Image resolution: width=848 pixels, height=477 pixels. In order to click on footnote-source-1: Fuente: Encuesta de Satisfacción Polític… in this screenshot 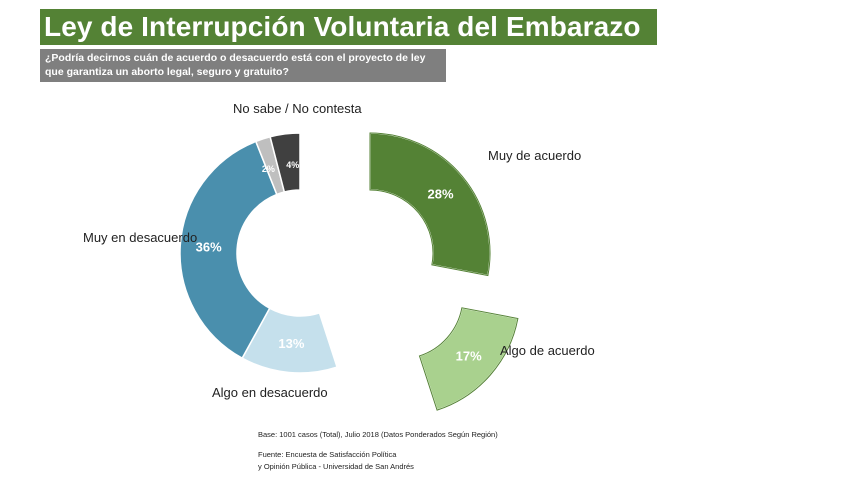, I will do `click(327, 454)`.